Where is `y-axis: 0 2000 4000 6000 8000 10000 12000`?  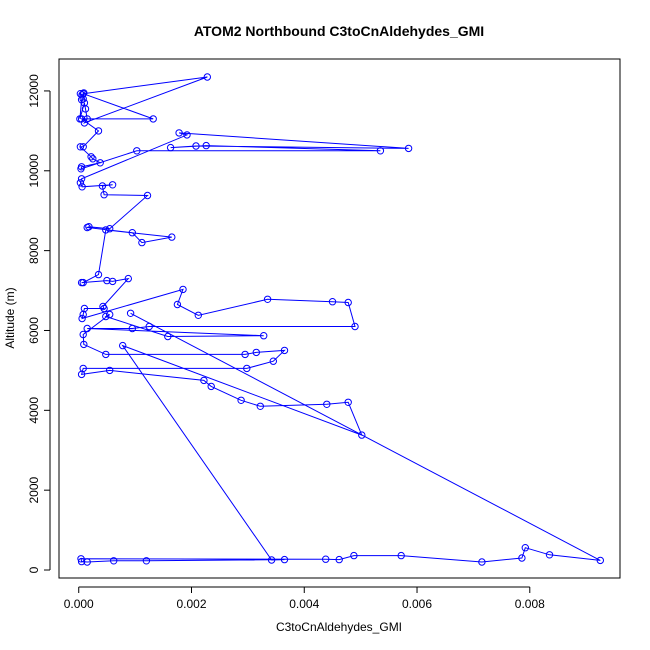
y-axis: 0 2000 4000 6000 8000 10000 12000 is located at coordinates (39, 323).